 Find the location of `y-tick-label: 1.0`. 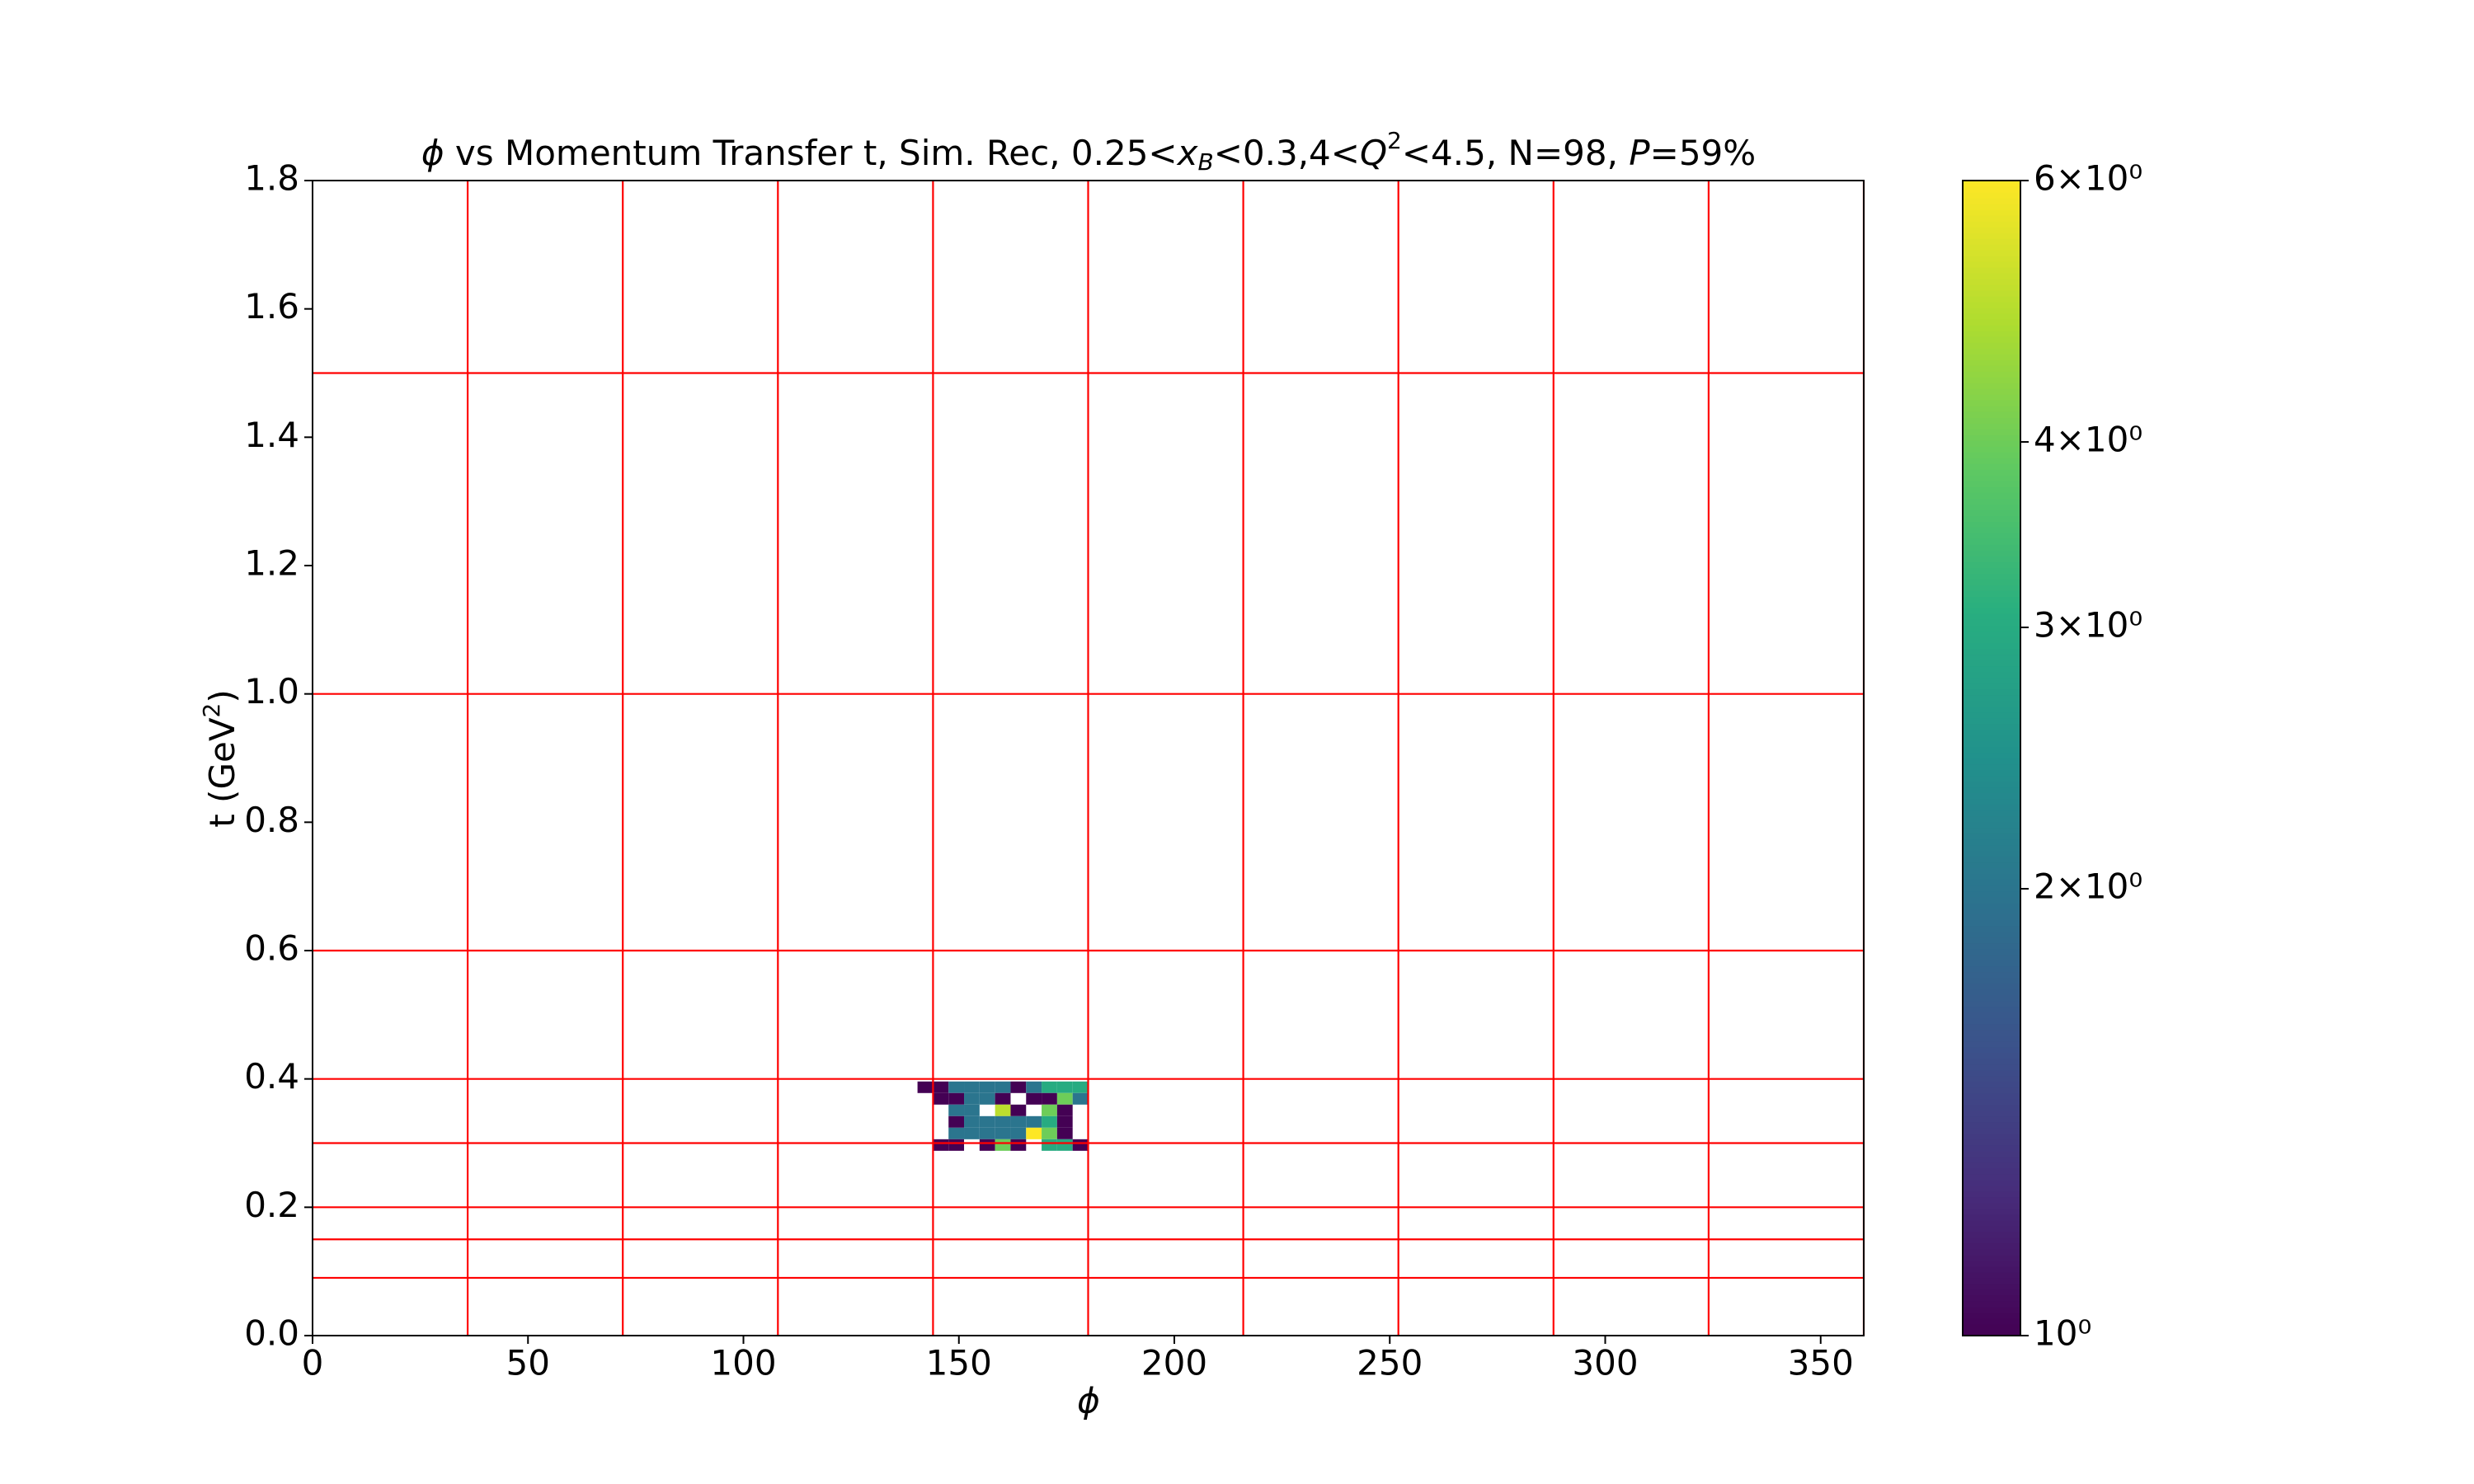

y-tick-label: 1.0 is located at coordinates (271, 691).